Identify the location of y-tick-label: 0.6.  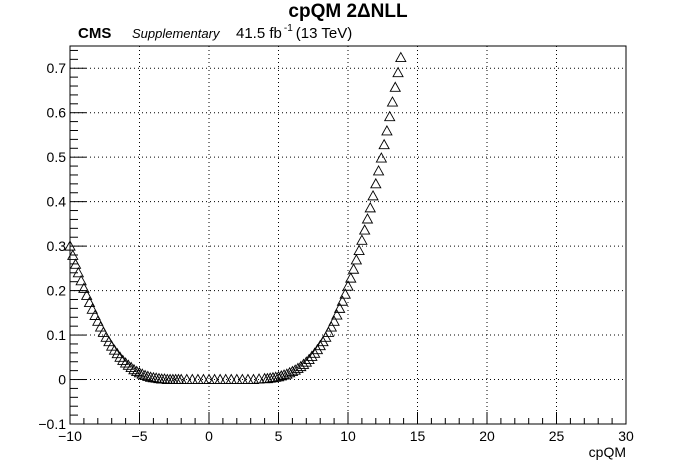
(57, 113).